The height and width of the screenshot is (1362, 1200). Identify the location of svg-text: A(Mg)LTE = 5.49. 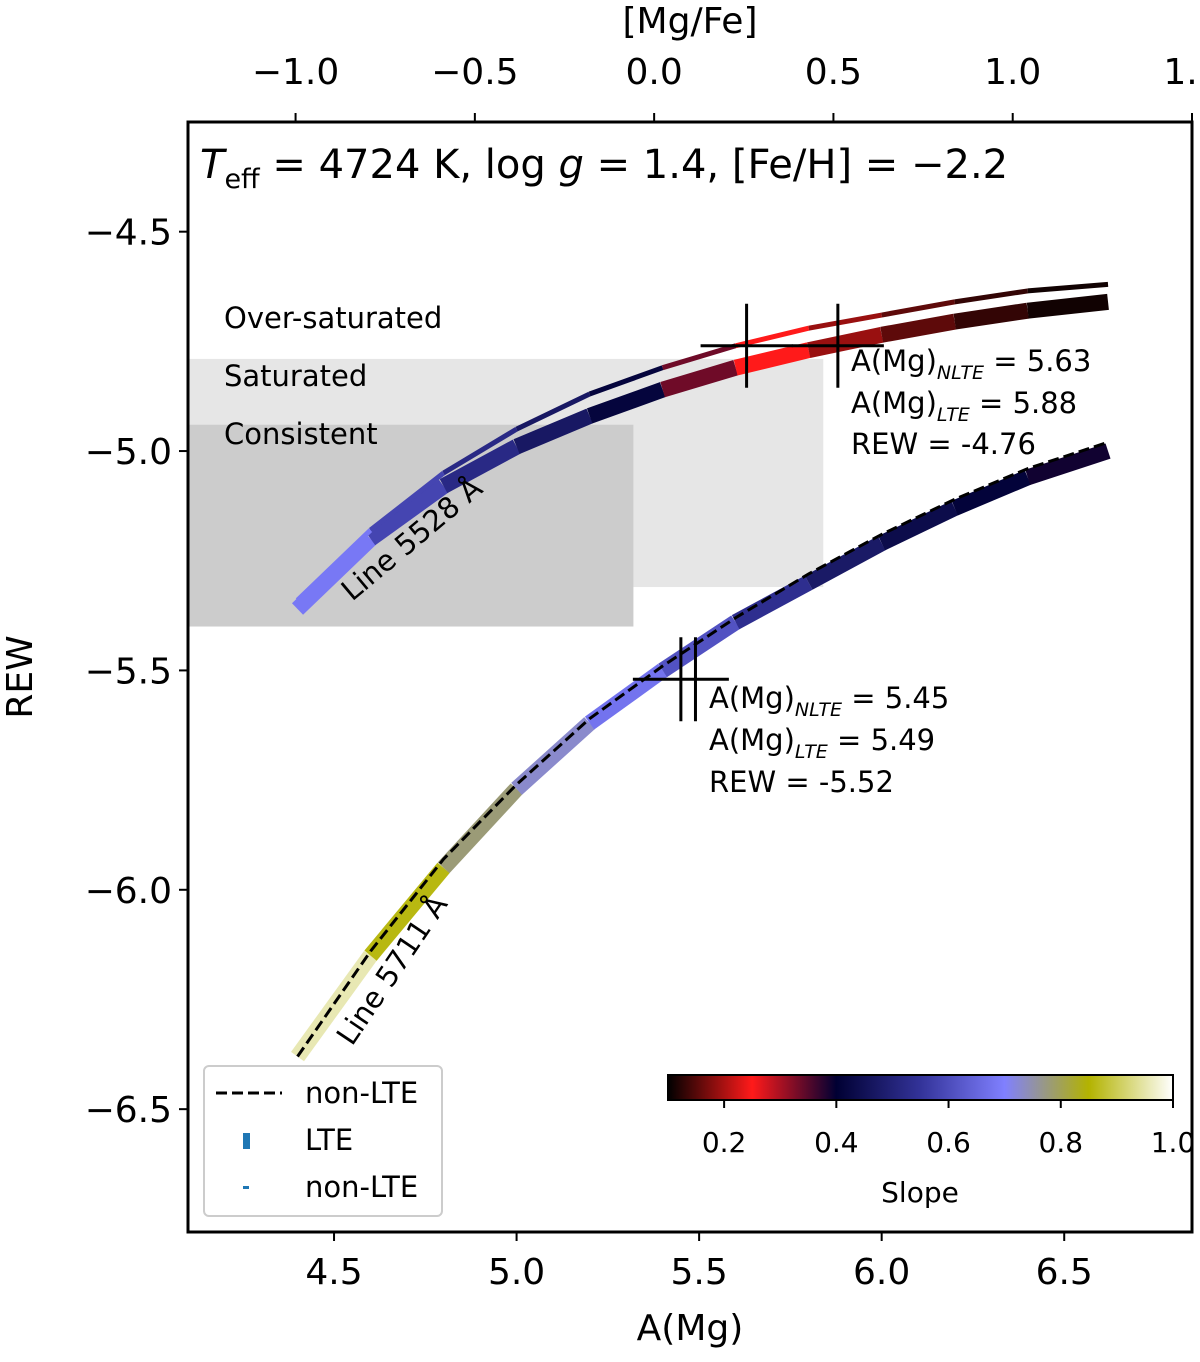
(822, 743).